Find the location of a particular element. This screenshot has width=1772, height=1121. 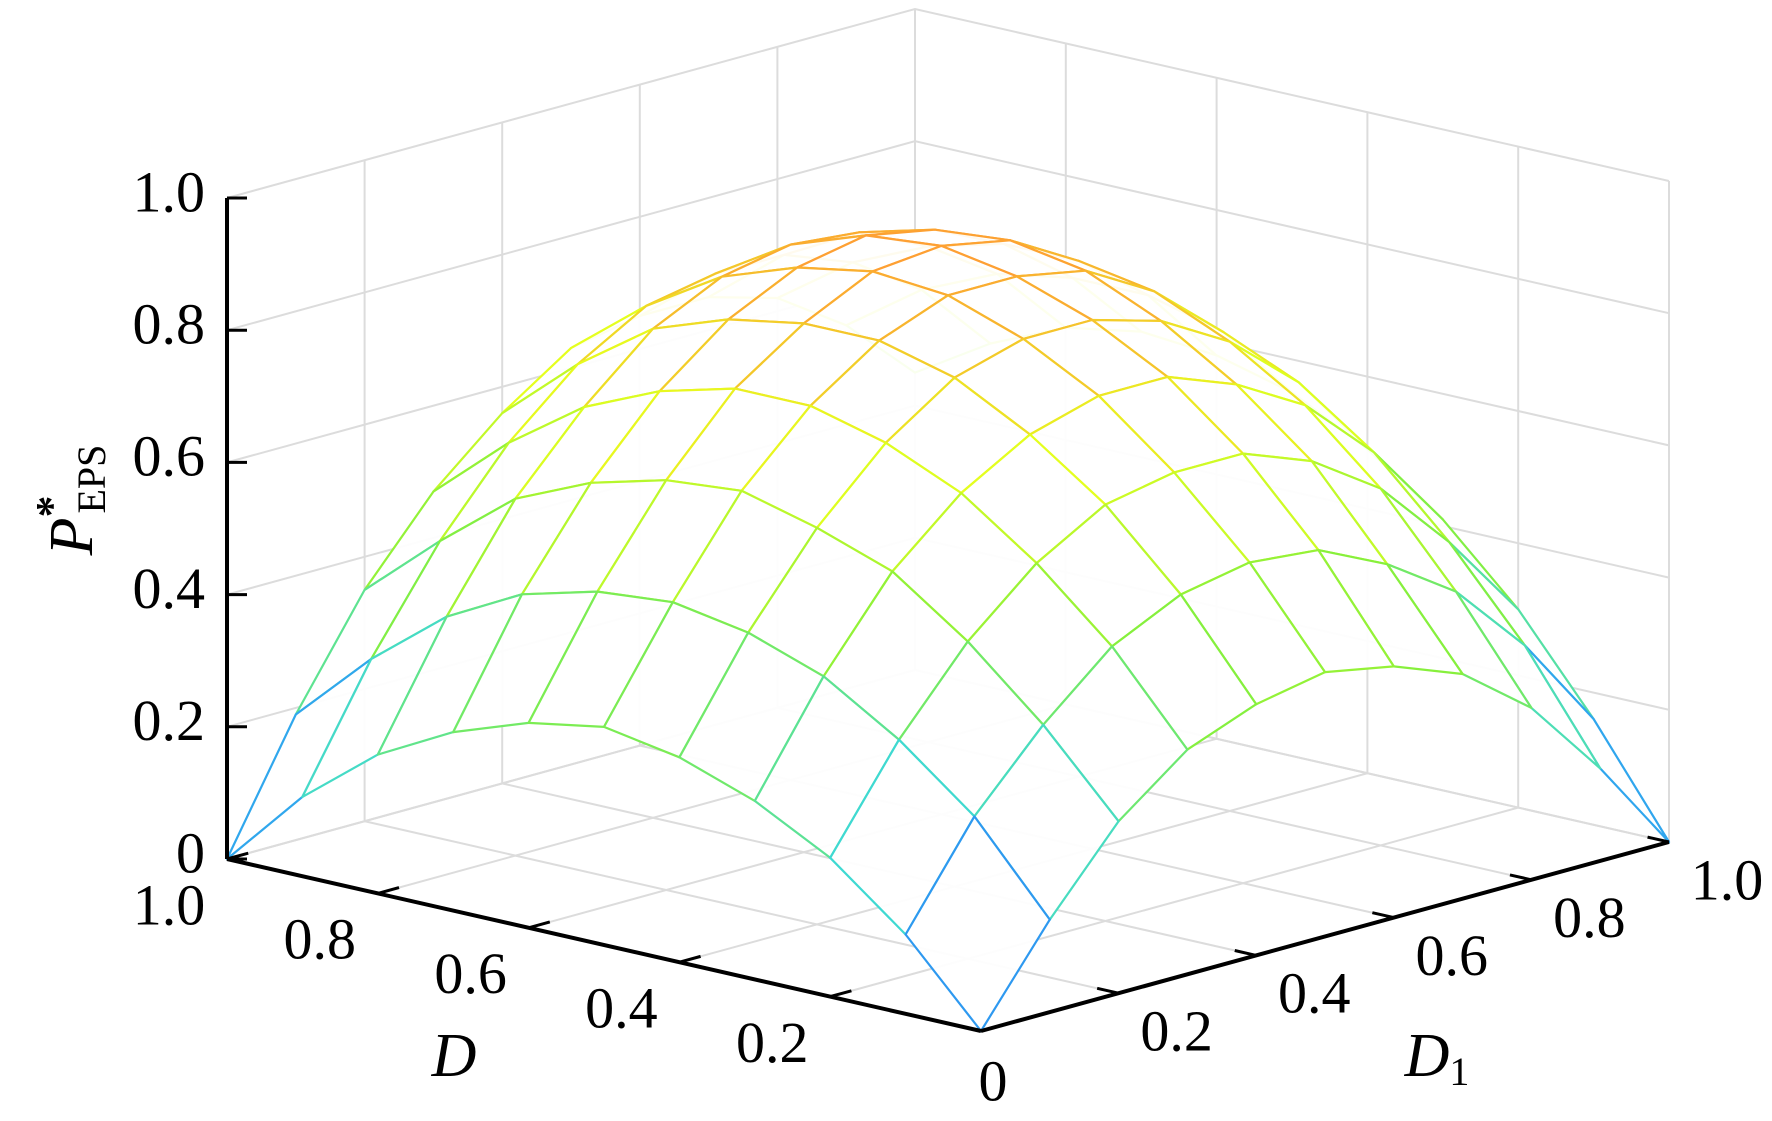

z-tick-label: 0 is located at coordinates (190, 852).